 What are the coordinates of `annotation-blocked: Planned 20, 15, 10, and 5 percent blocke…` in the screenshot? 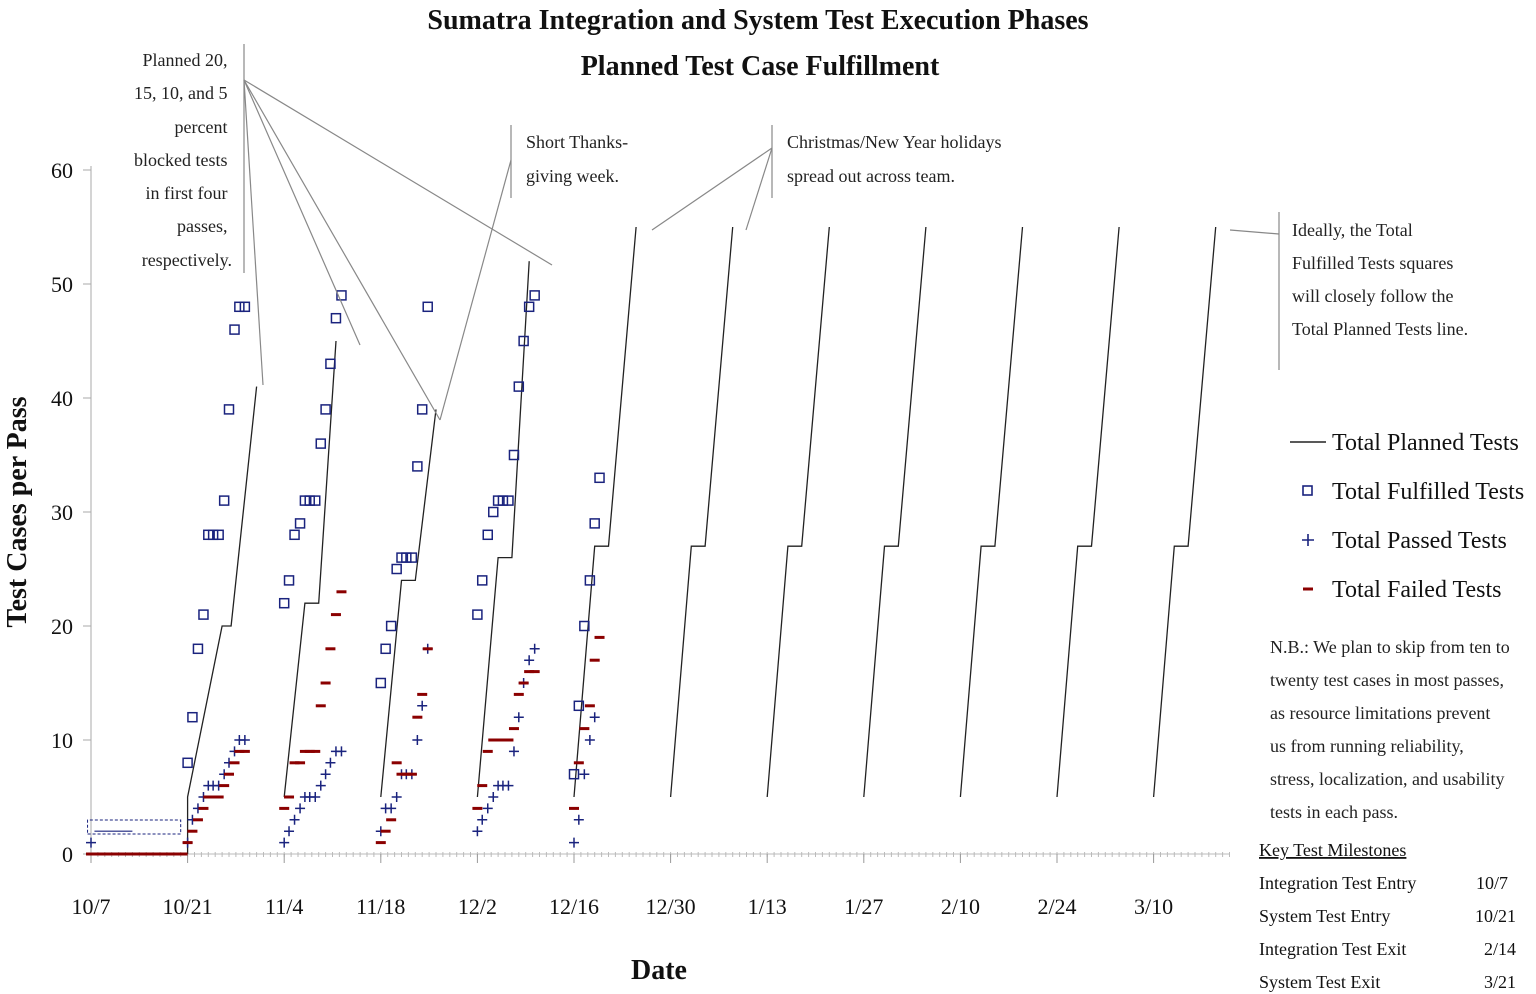 It's located at (183, 160).